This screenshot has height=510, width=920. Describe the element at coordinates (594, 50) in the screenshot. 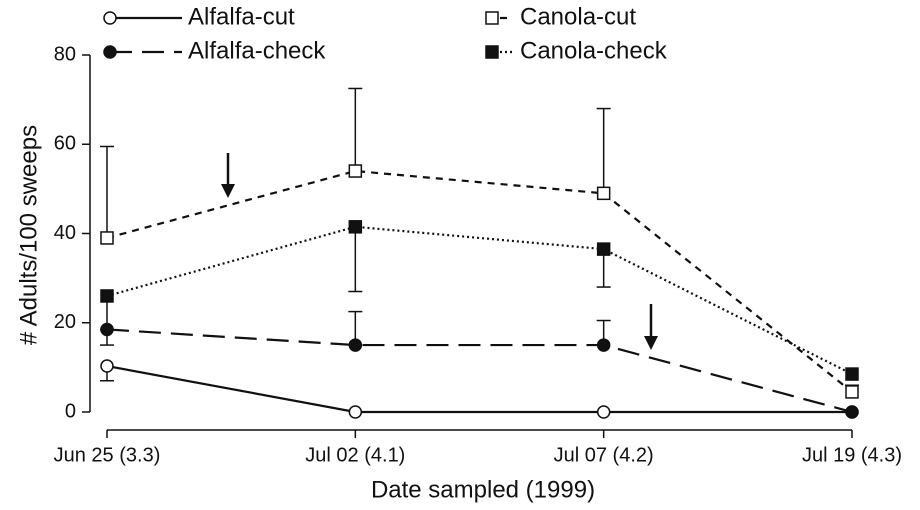

I see `legend-label: Canola-check` at that location.